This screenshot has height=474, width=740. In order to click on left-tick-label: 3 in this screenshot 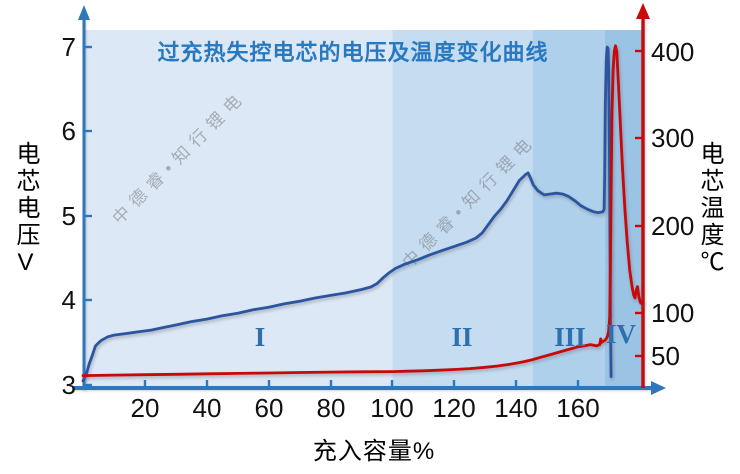, I will do `click(68, 385)`.